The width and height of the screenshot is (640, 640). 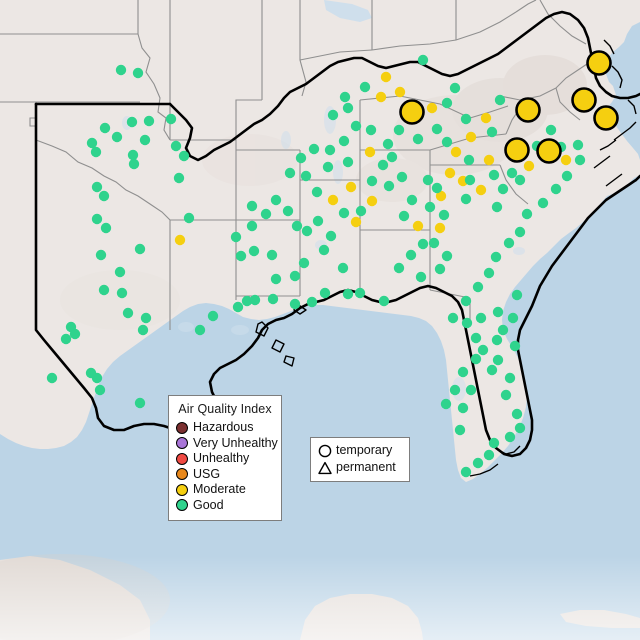 What do you see at coordinates (360, 450) in the screenshot?
I see `site-legend-row-temporary: temporary` at bounding box center [360, 450].